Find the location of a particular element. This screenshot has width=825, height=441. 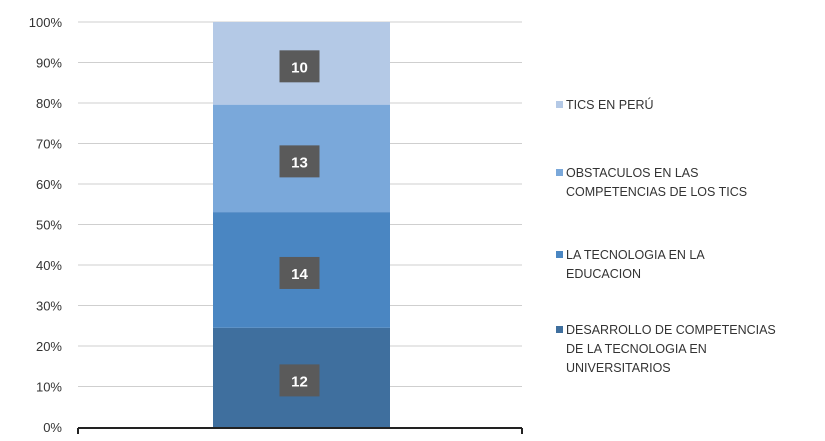

data-label: 10 is located at coordinates (299, 67).